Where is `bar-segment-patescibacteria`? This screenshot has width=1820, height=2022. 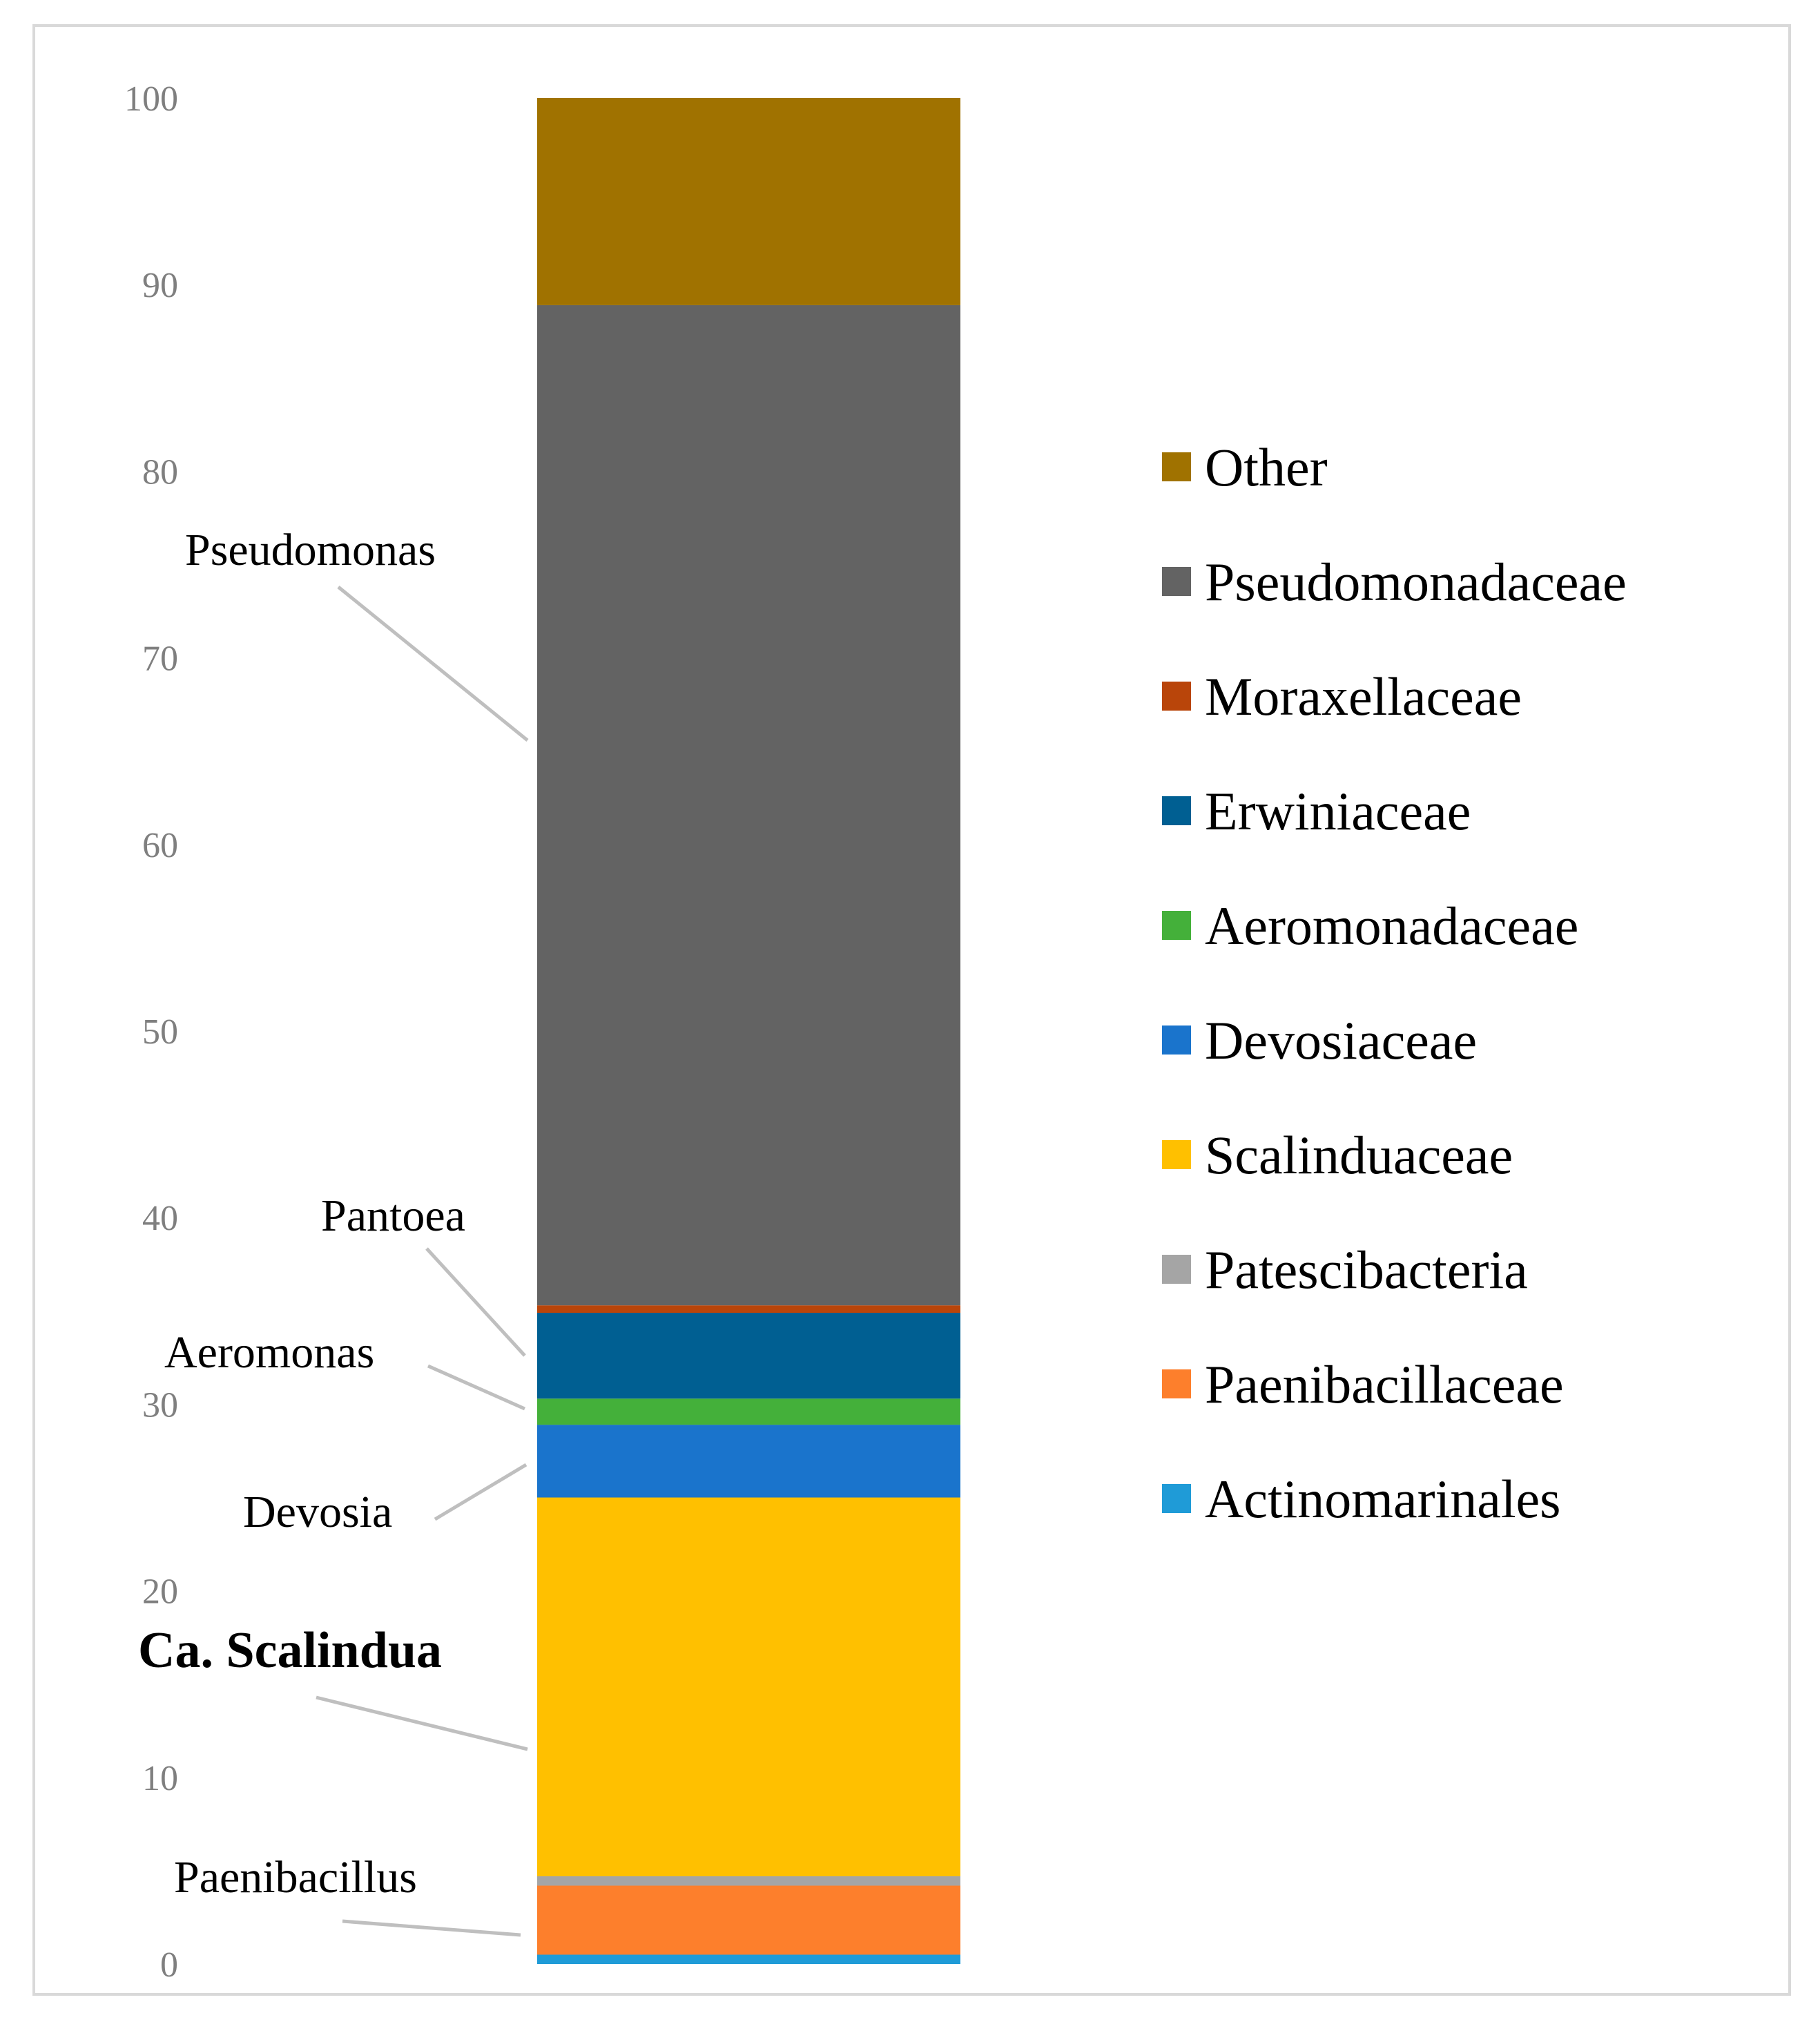
bar-segment-patescibacteria is located at coordinates (748, 1881).